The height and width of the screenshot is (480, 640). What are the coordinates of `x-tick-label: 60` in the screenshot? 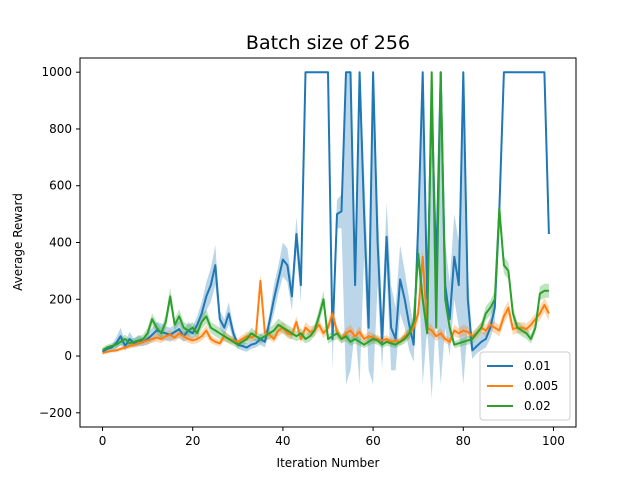 It's located at (372, 441).